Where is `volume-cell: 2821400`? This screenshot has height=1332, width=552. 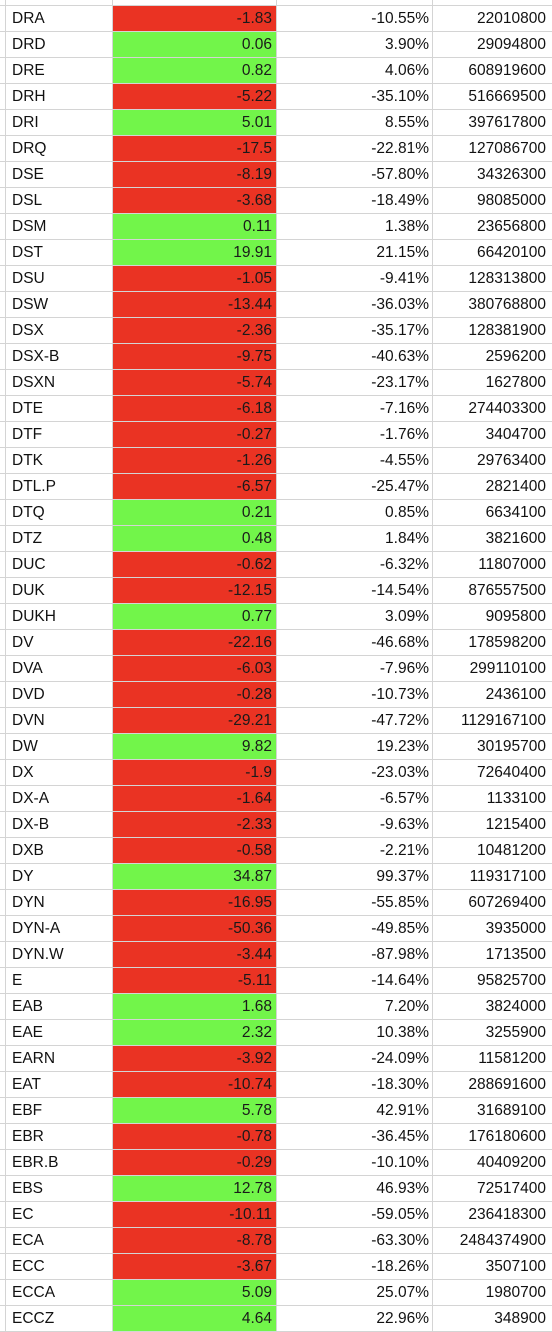 volume-cell: 2821400 is located at coordinates (515, 486).